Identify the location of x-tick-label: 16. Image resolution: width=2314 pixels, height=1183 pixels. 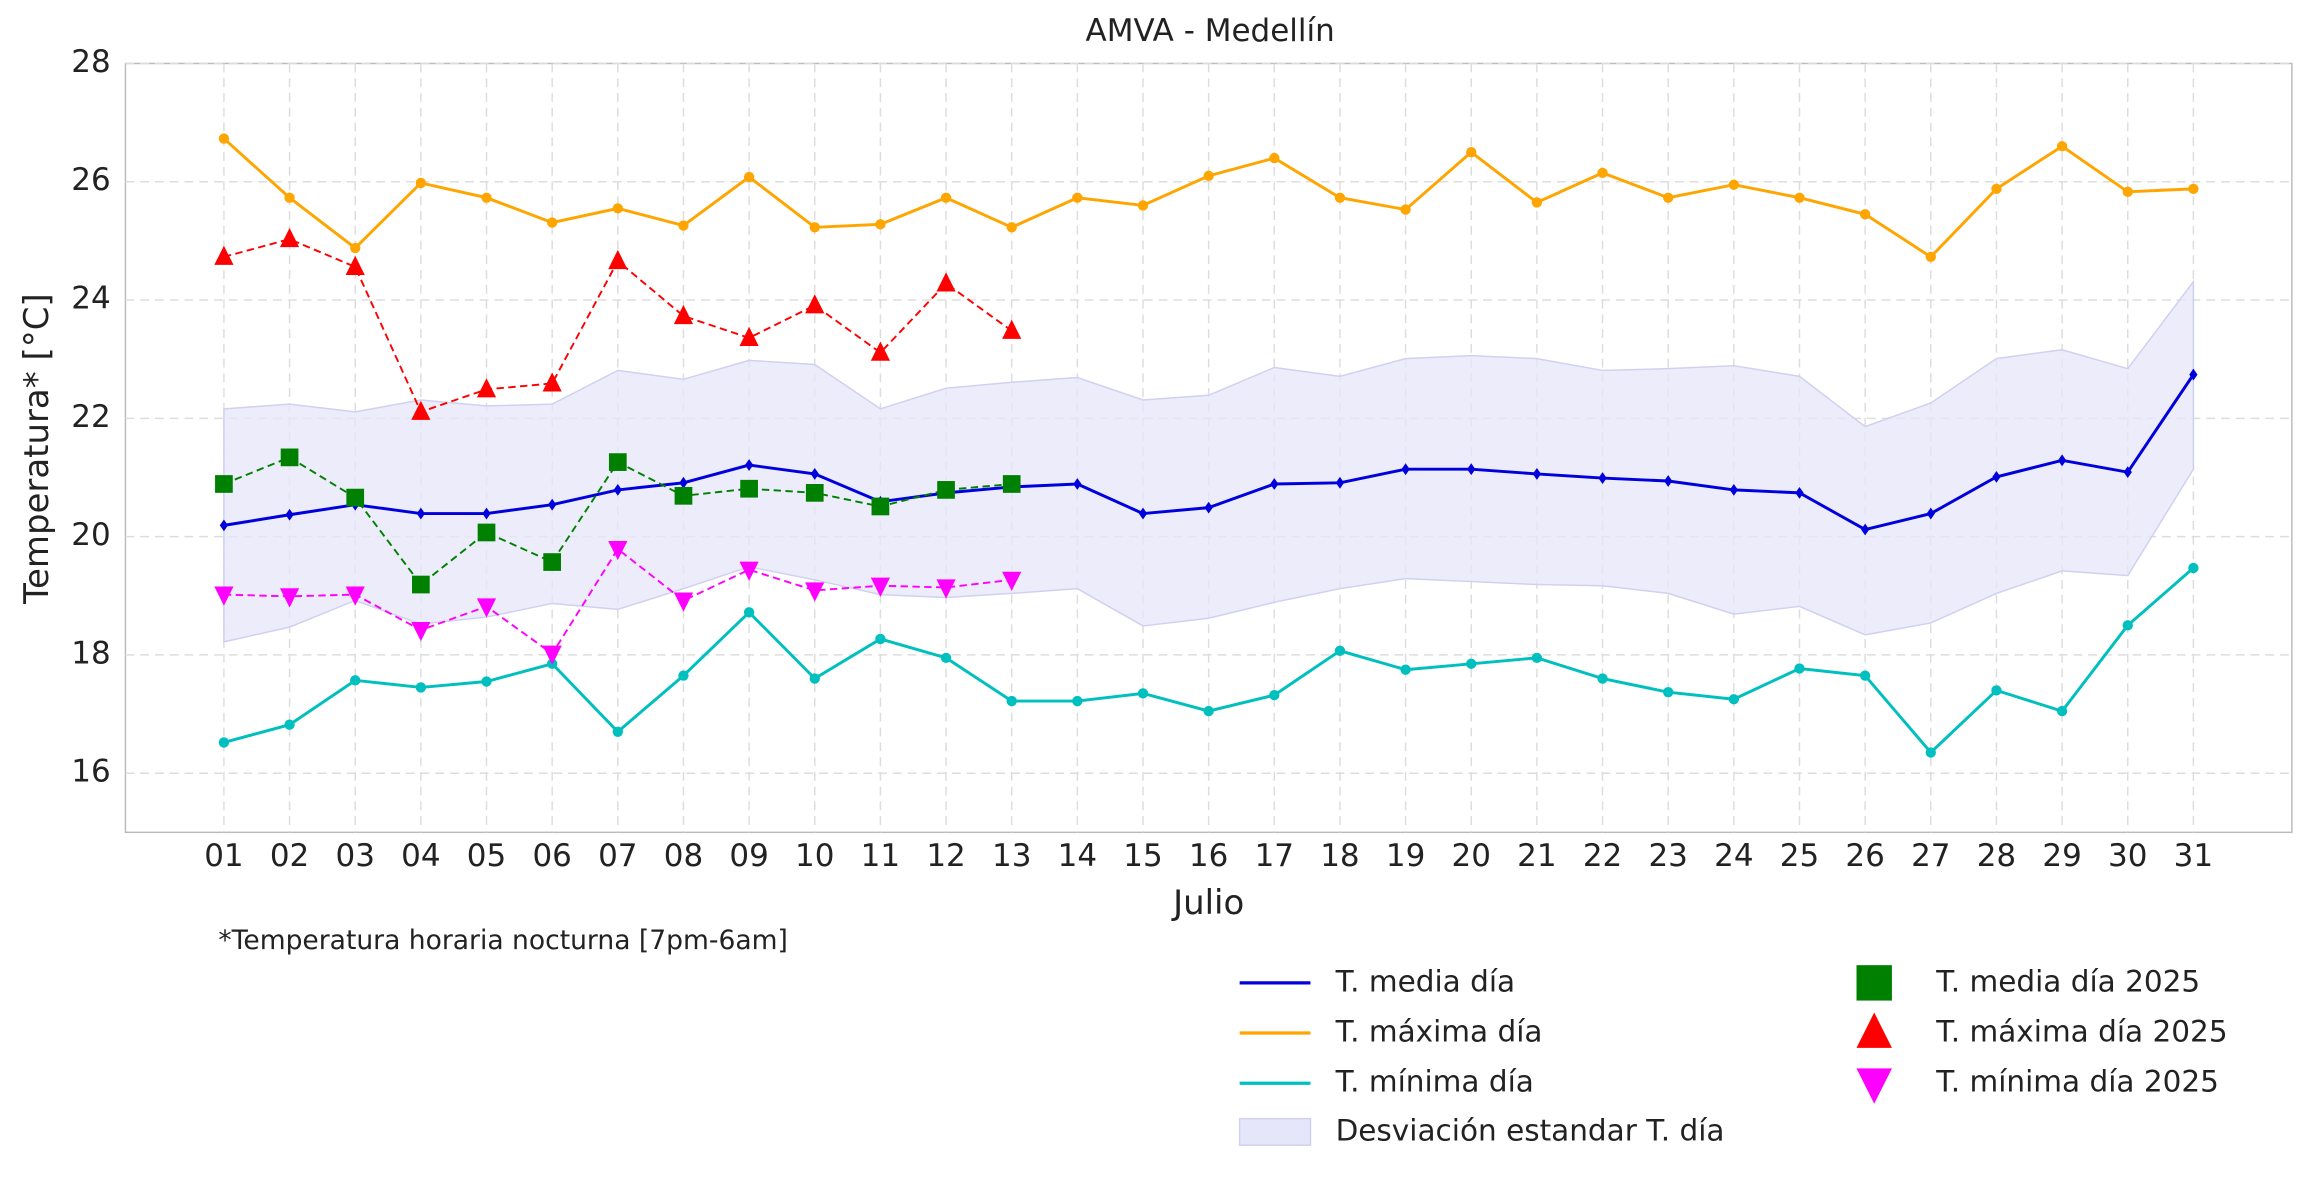
(1208, 856).